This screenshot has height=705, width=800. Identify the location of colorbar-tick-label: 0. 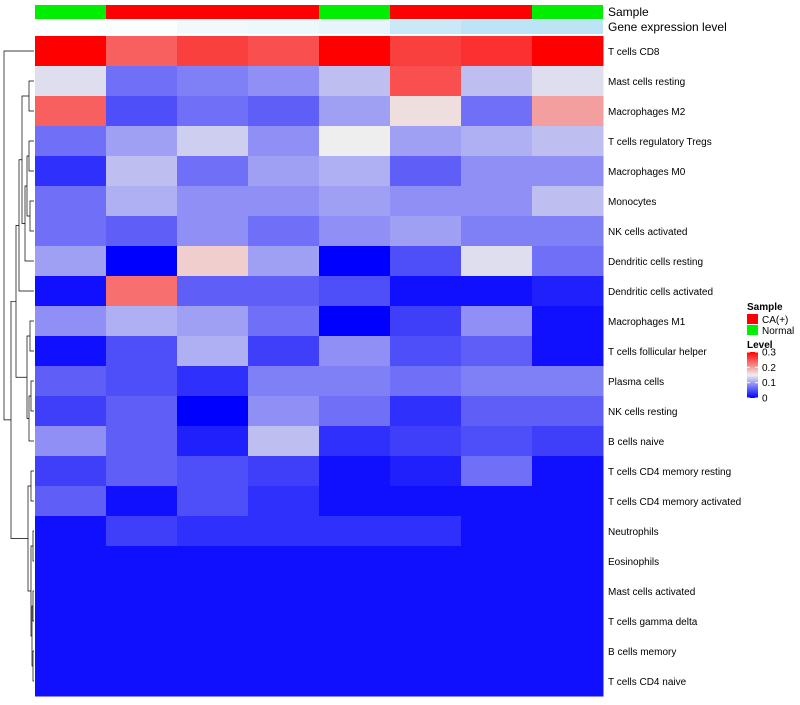
(765, 399).